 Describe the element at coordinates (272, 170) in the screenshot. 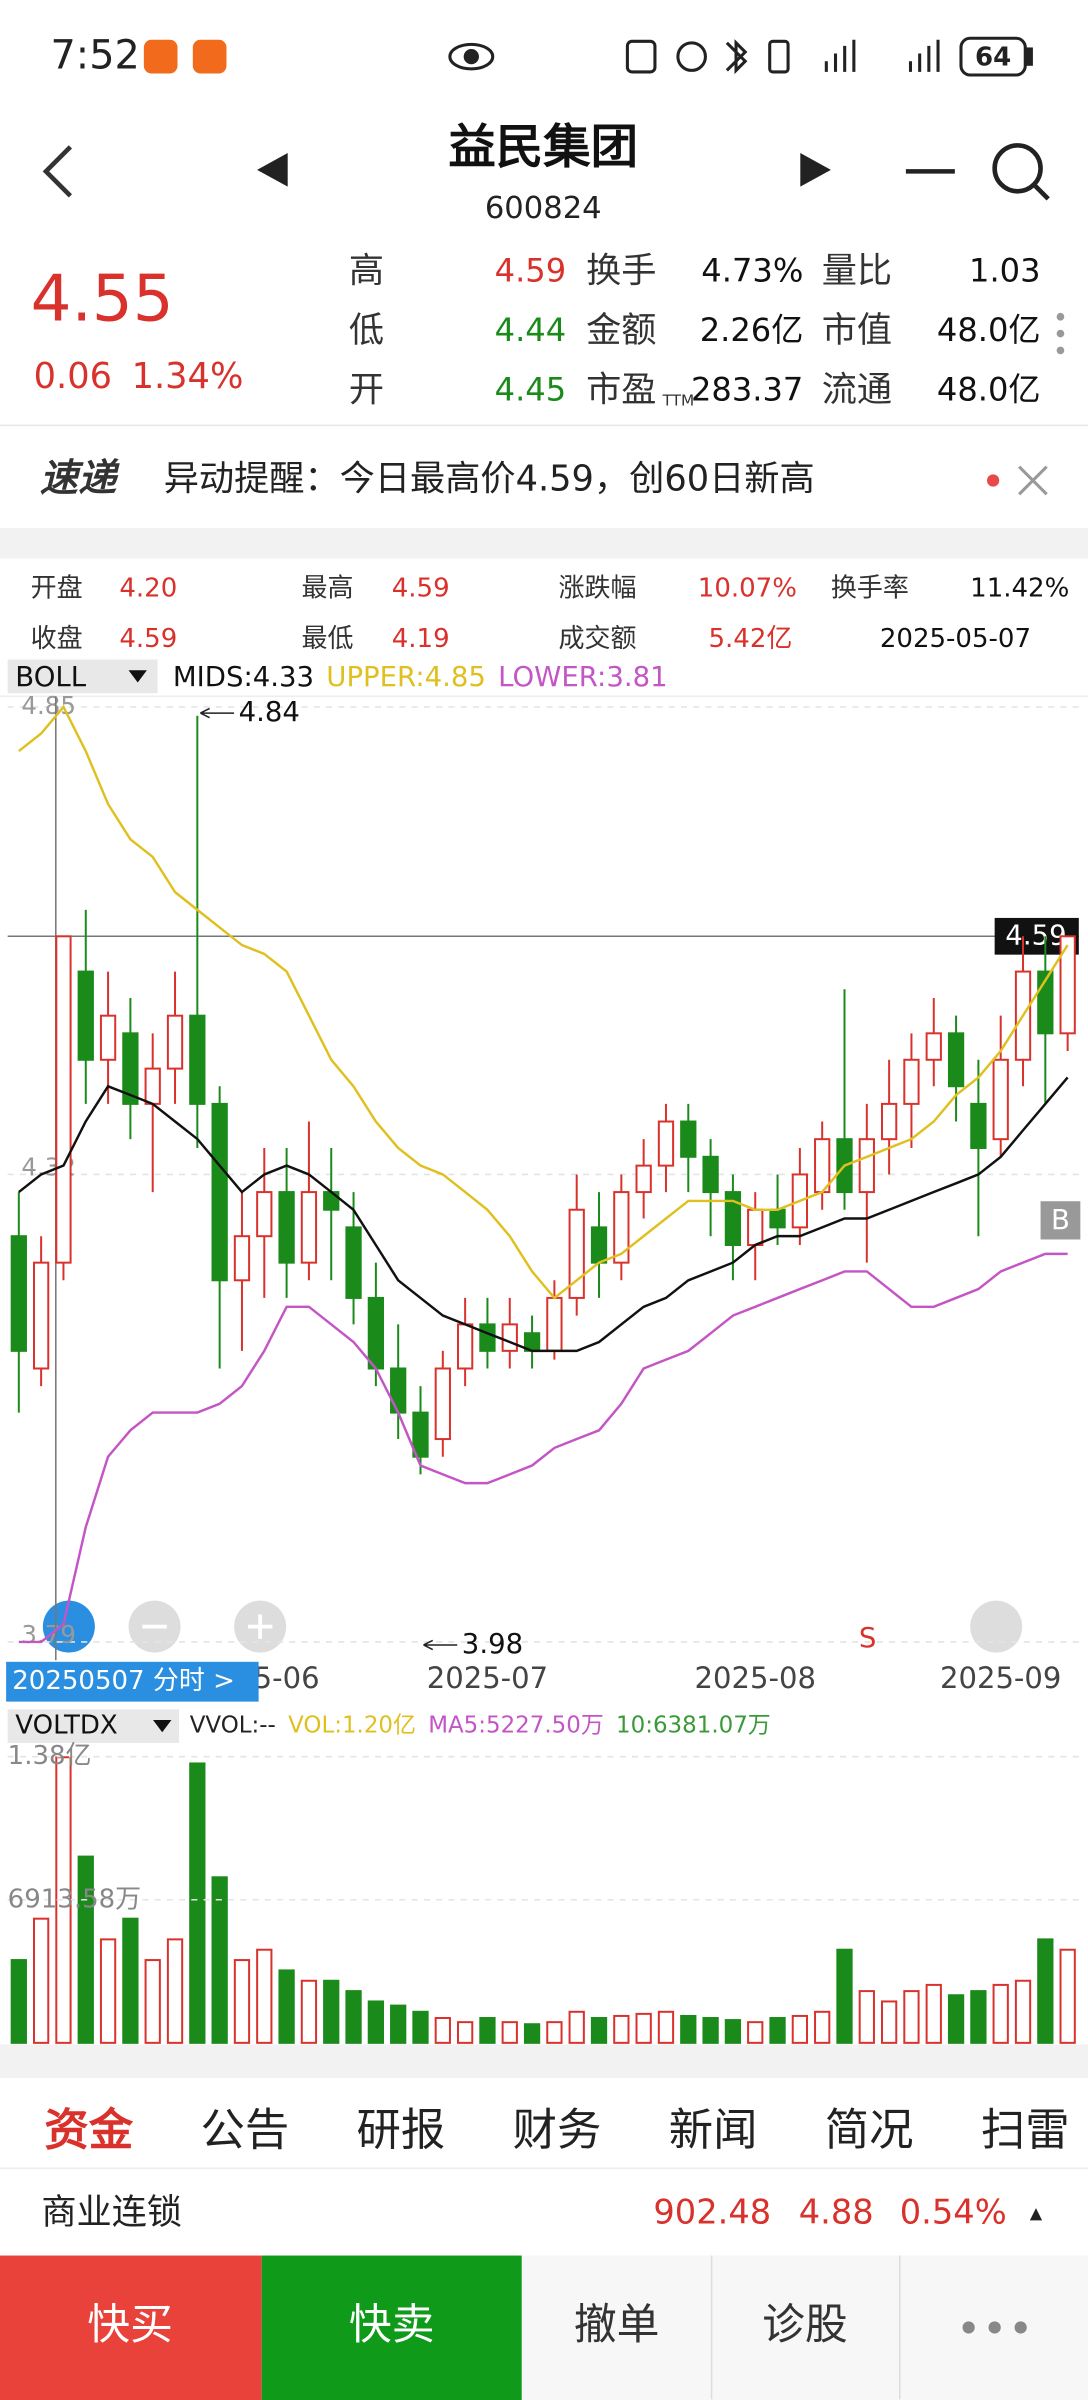

I see `prev-stock` at that location.